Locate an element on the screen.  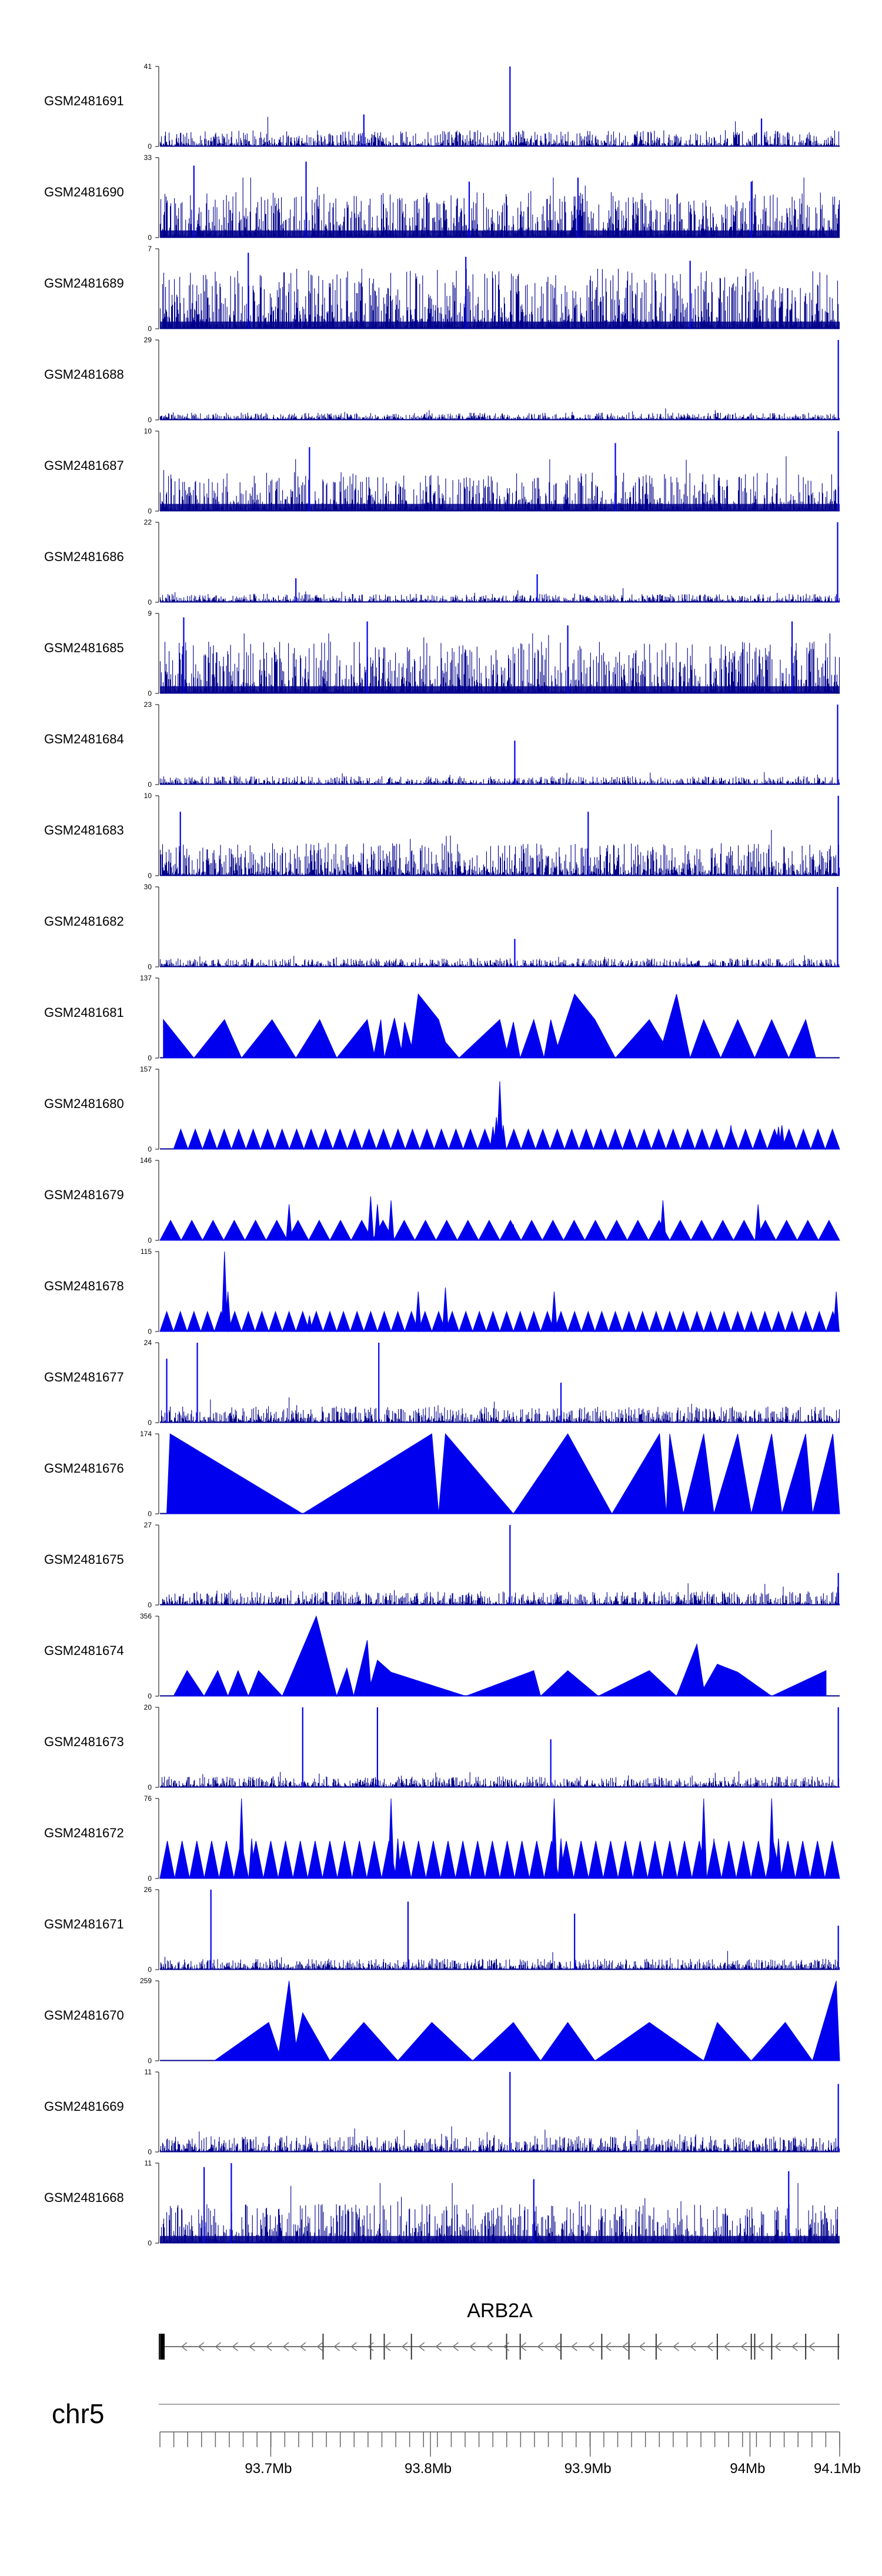
gene-label: ARB2A is located at coordinates (500, 2311).